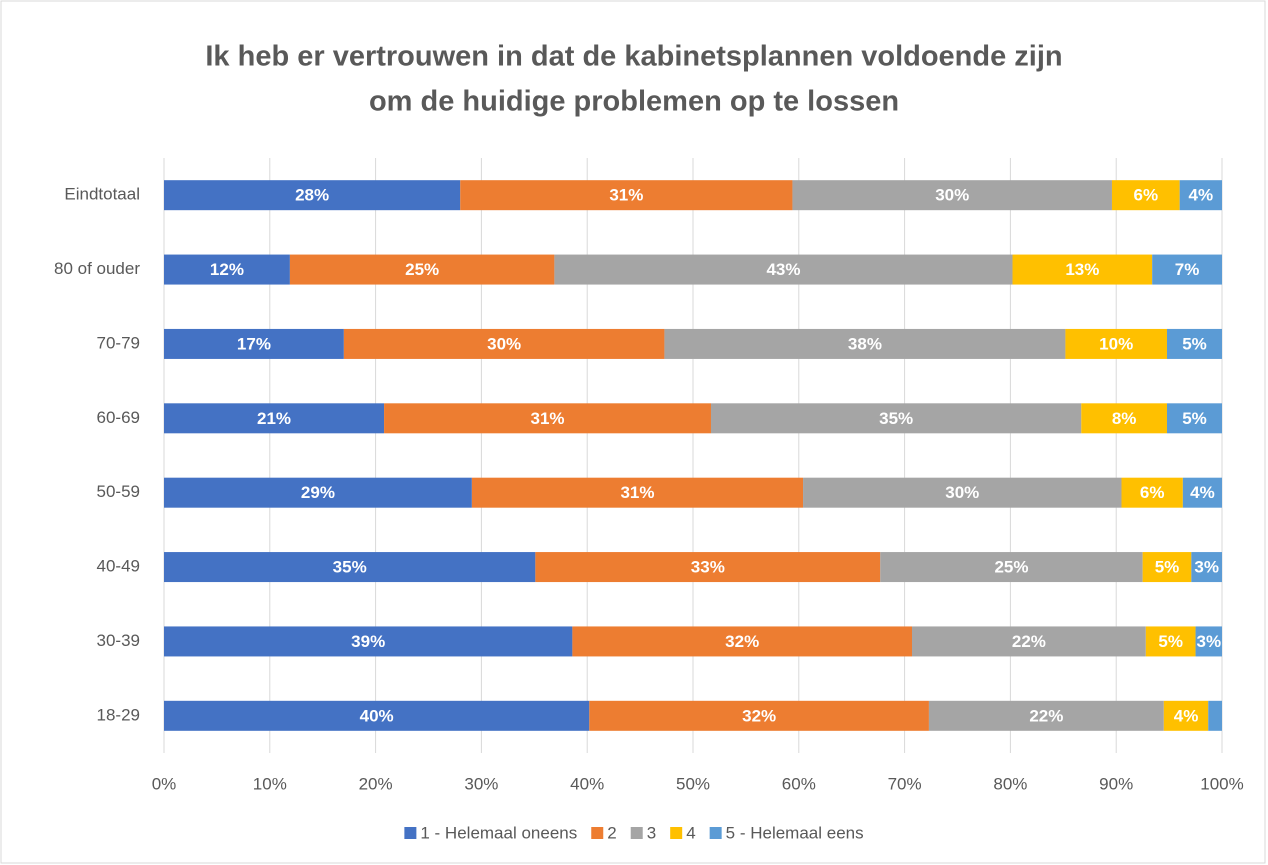  Describe the element at coordinates (905, 783) in the screenshot. I see `x-tick-label: 70%` at that location.